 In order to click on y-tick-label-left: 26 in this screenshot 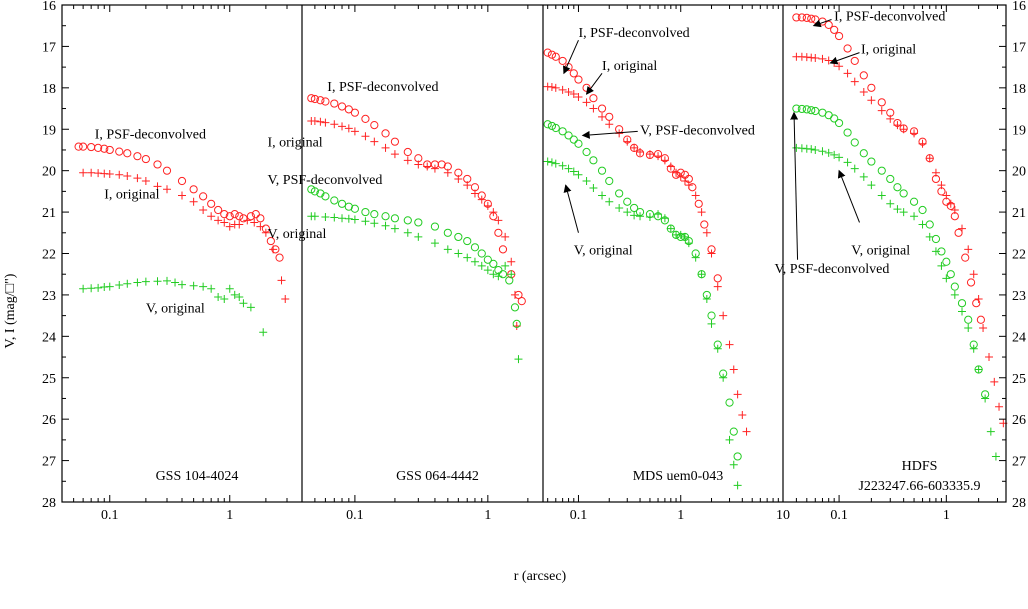, I will do `click(49, 420)`.